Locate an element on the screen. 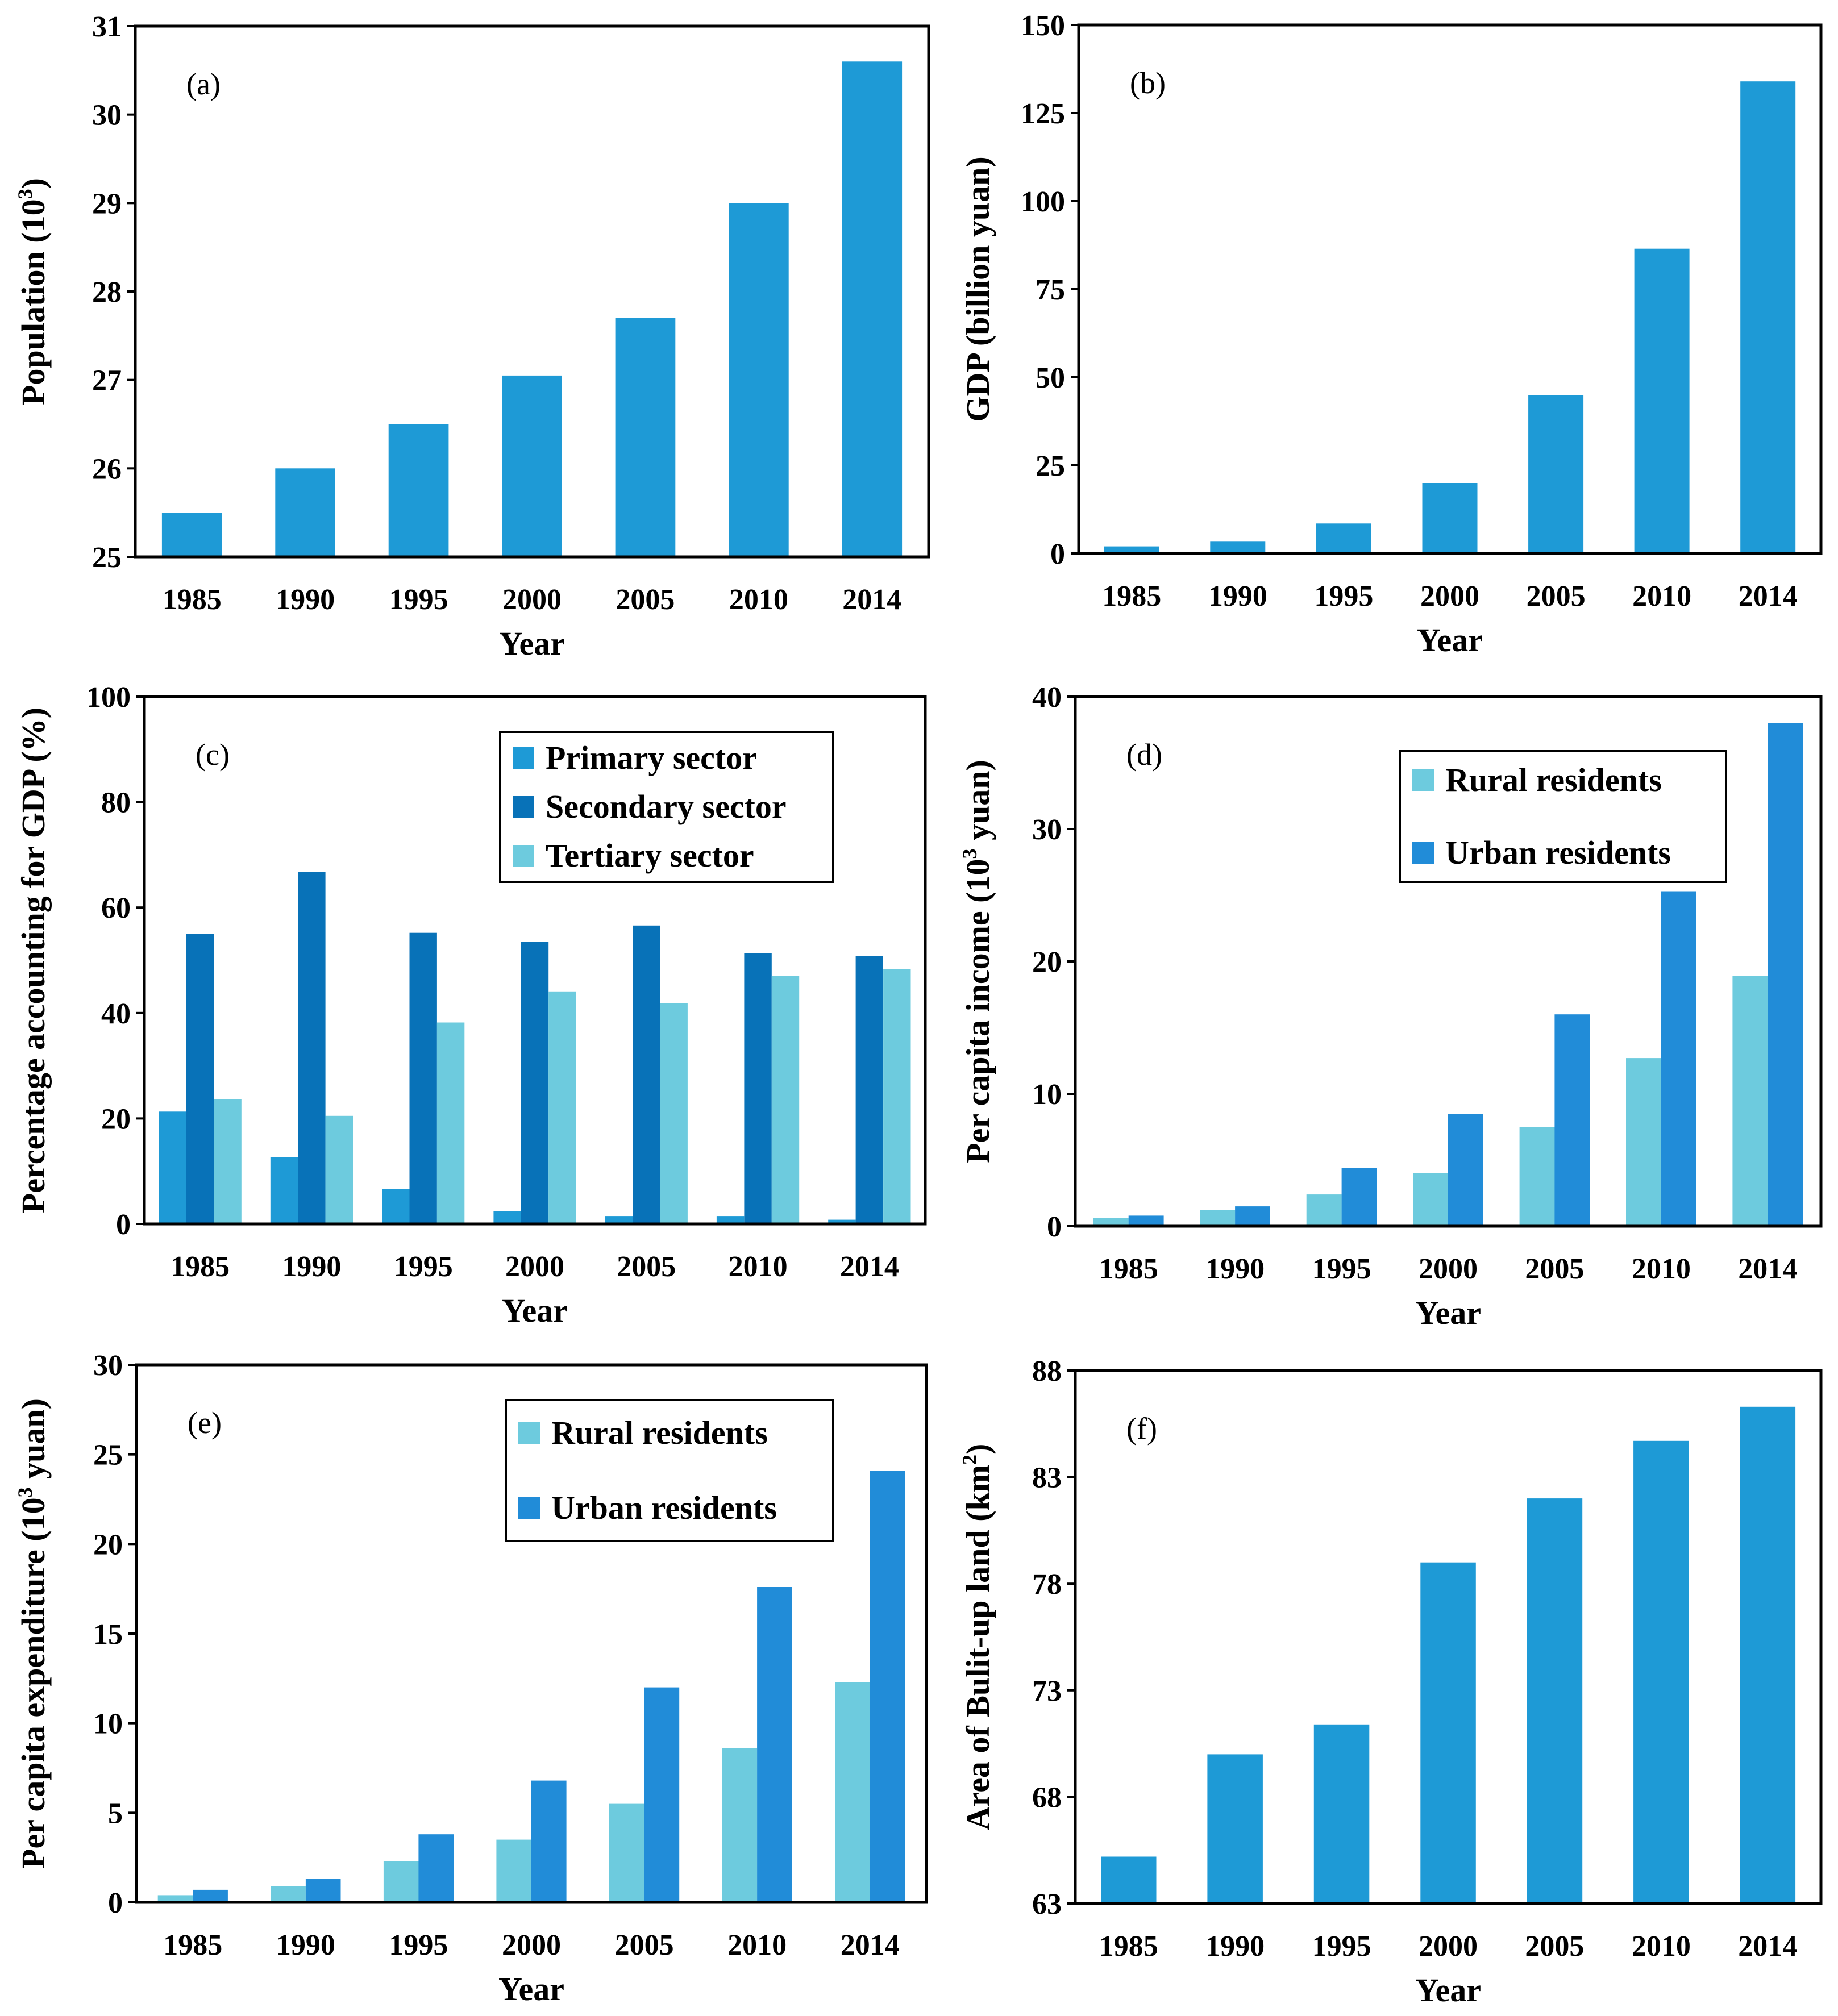 Image resolution: width=1838 pixels, height=2016 pixels. x-tick-label-d: 1990 is located at coordinates (1235, 1269).